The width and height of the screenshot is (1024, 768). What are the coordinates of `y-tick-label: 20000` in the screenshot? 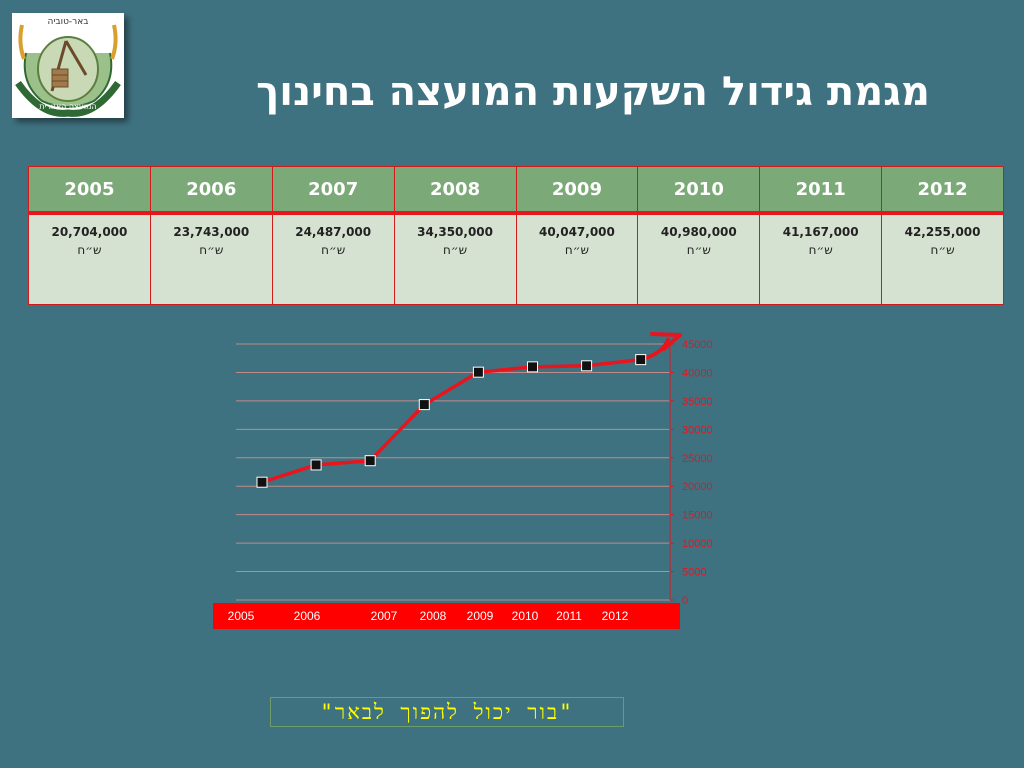 It's located at (697, 487).